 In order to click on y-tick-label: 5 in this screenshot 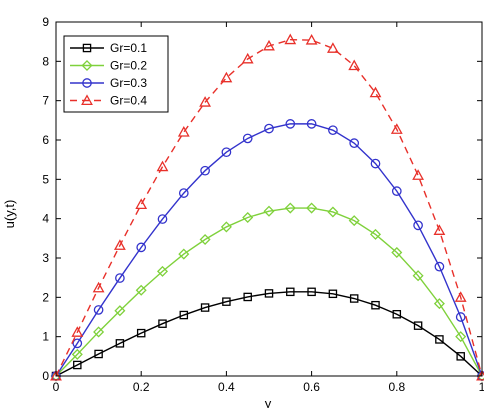, I will do `click(45, 179)`.